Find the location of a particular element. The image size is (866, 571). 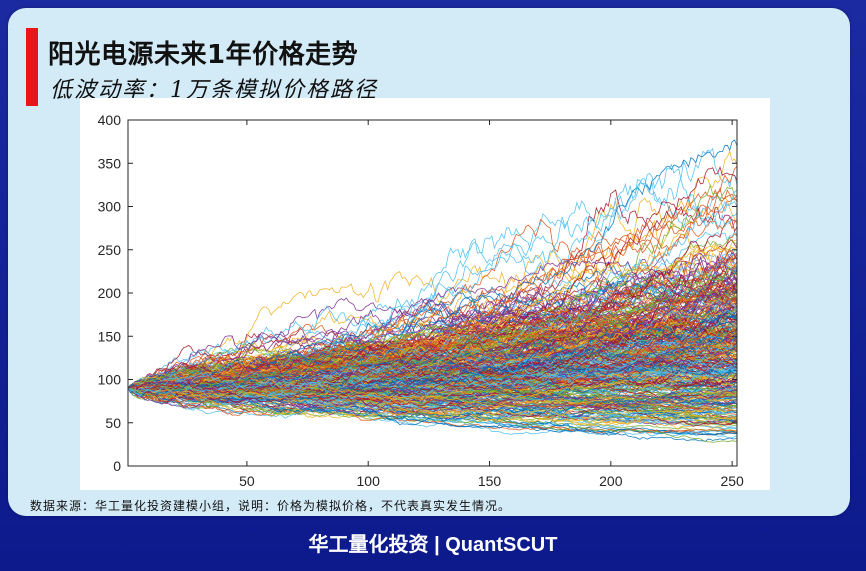

y-tick-label: 350 is located at coordinates (110, 163).